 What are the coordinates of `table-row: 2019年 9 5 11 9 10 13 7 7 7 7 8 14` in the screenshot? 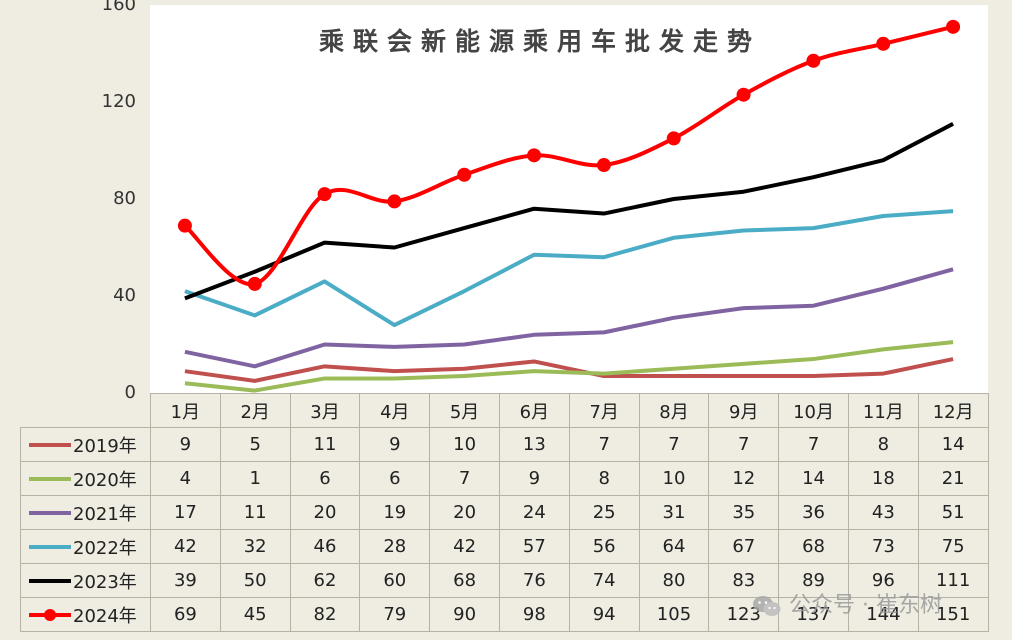 It's located at (504, 444).